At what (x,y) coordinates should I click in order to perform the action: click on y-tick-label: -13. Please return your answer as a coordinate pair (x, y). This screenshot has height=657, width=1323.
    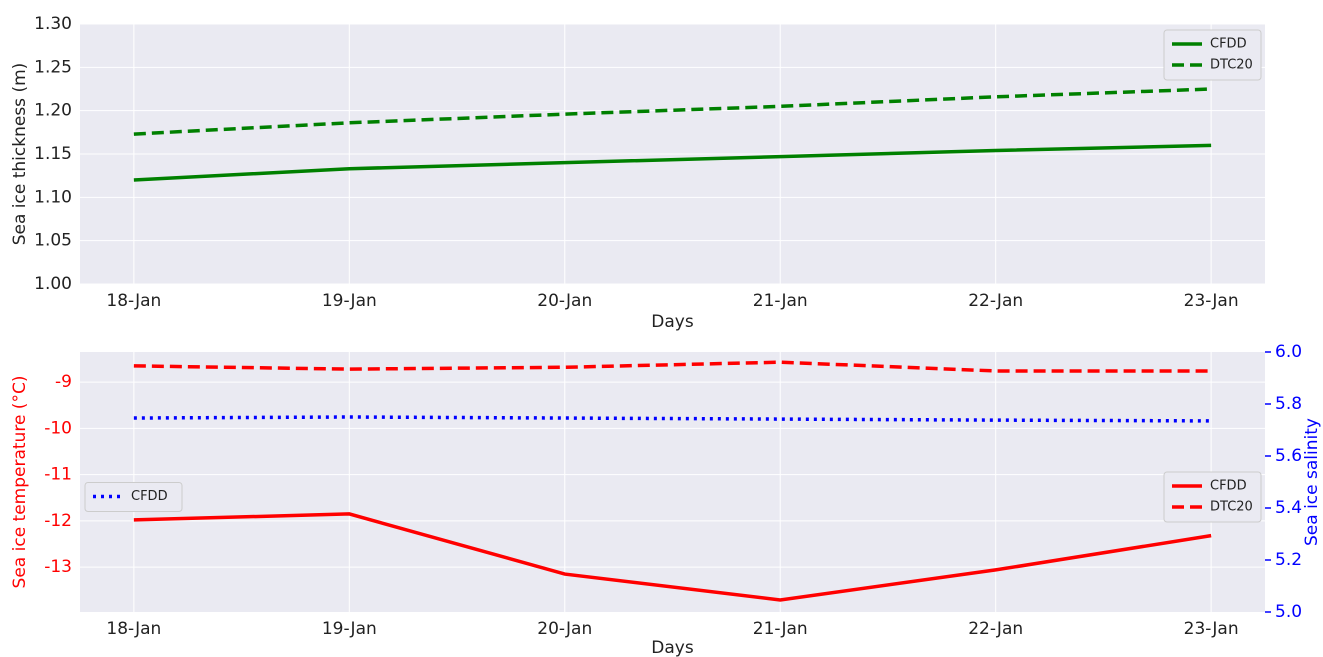
    Looking at the image, I should click on (58, 567).